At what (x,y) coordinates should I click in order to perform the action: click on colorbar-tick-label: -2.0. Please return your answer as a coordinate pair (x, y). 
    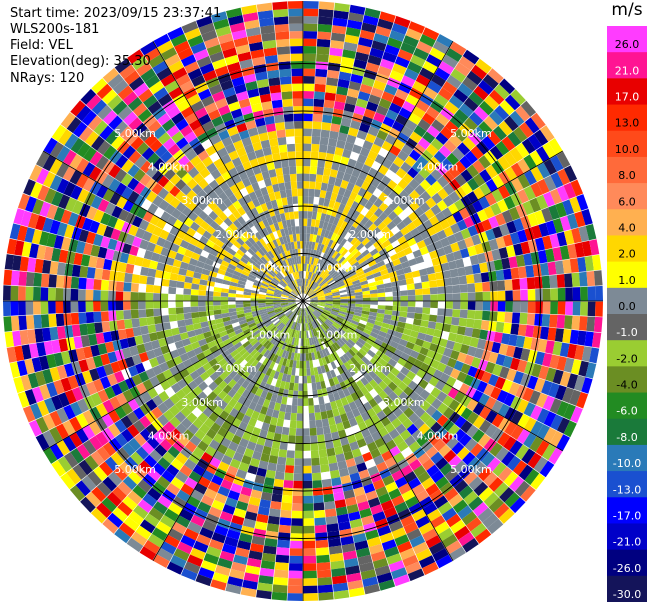
    Looking at the image, I should click on (626, 358).